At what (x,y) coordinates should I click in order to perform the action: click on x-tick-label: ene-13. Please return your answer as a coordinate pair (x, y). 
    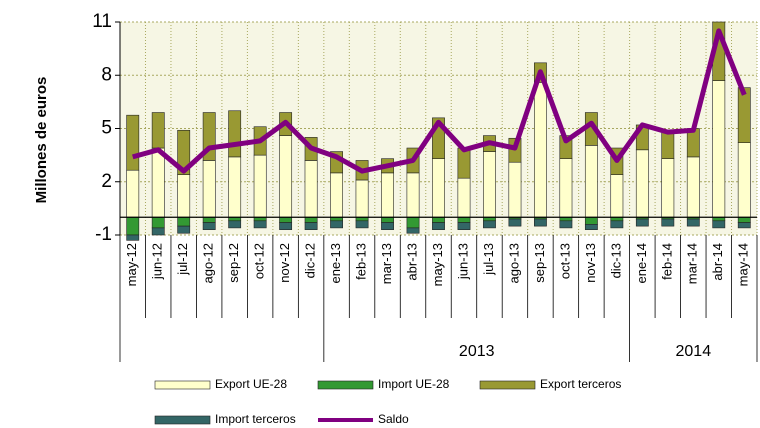
    Looking at the image, I should click on (335, 263).